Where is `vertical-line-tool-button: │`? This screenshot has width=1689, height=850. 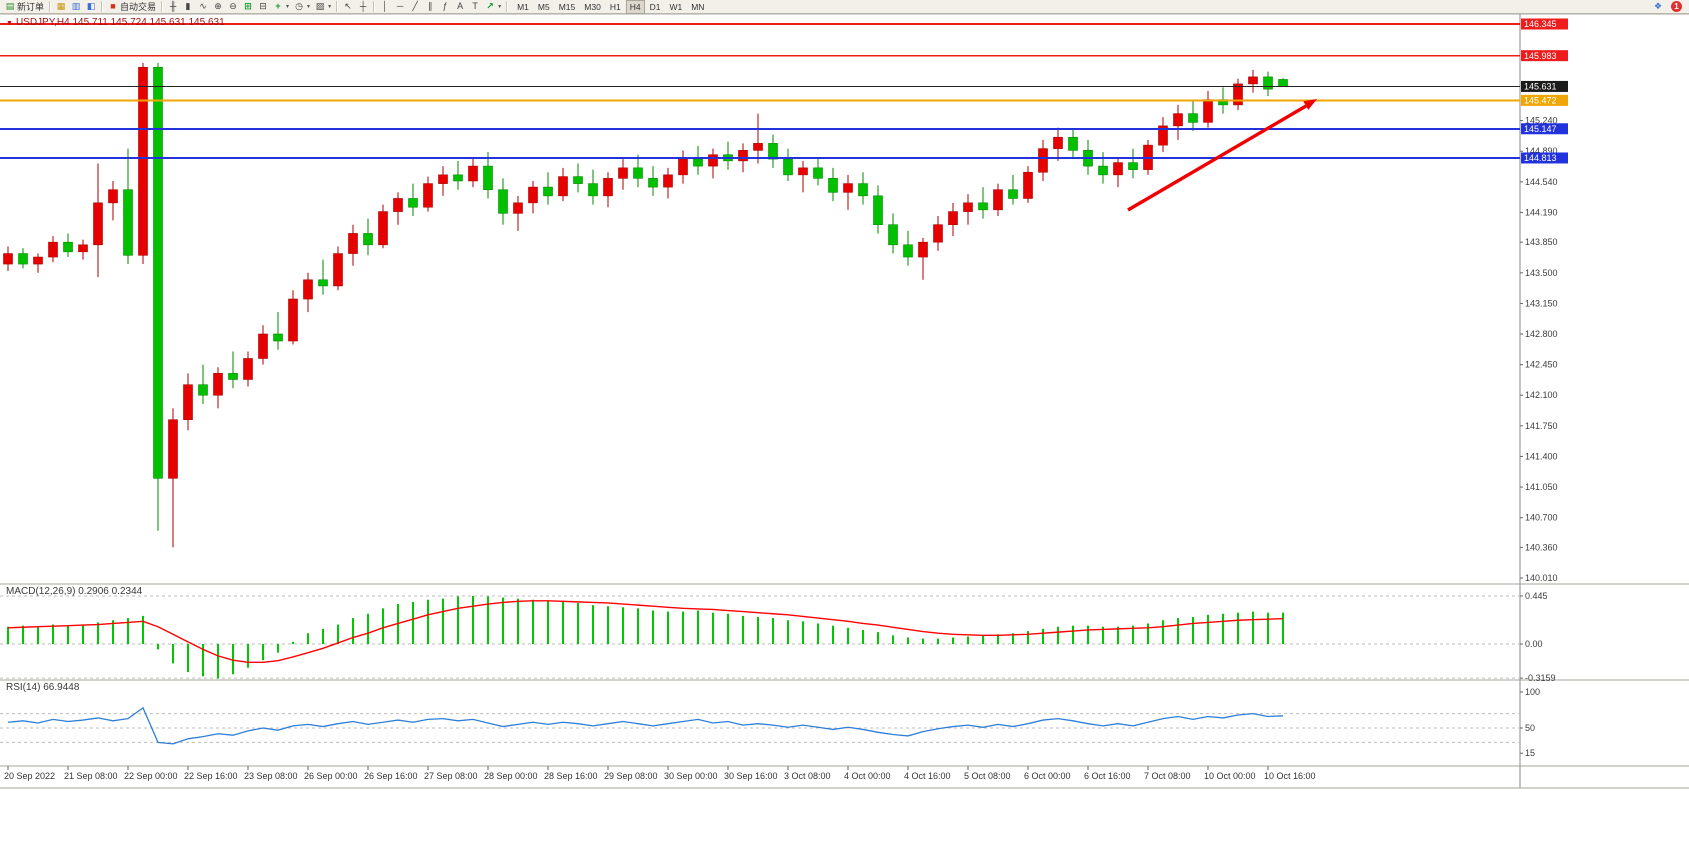 vertical-line-tool-button: │ is located at coordinates (385, 6).